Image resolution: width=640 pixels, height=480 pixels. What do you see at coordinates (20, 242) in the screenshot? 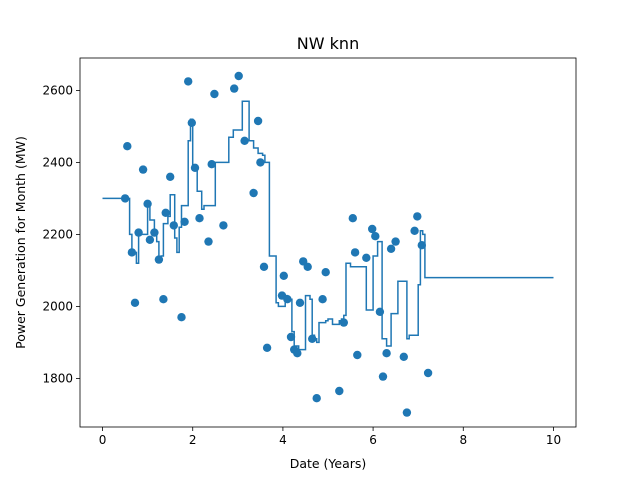
I see `y-axis-label: Power Generation for Month (MW)` at bounding box center [20, 242].